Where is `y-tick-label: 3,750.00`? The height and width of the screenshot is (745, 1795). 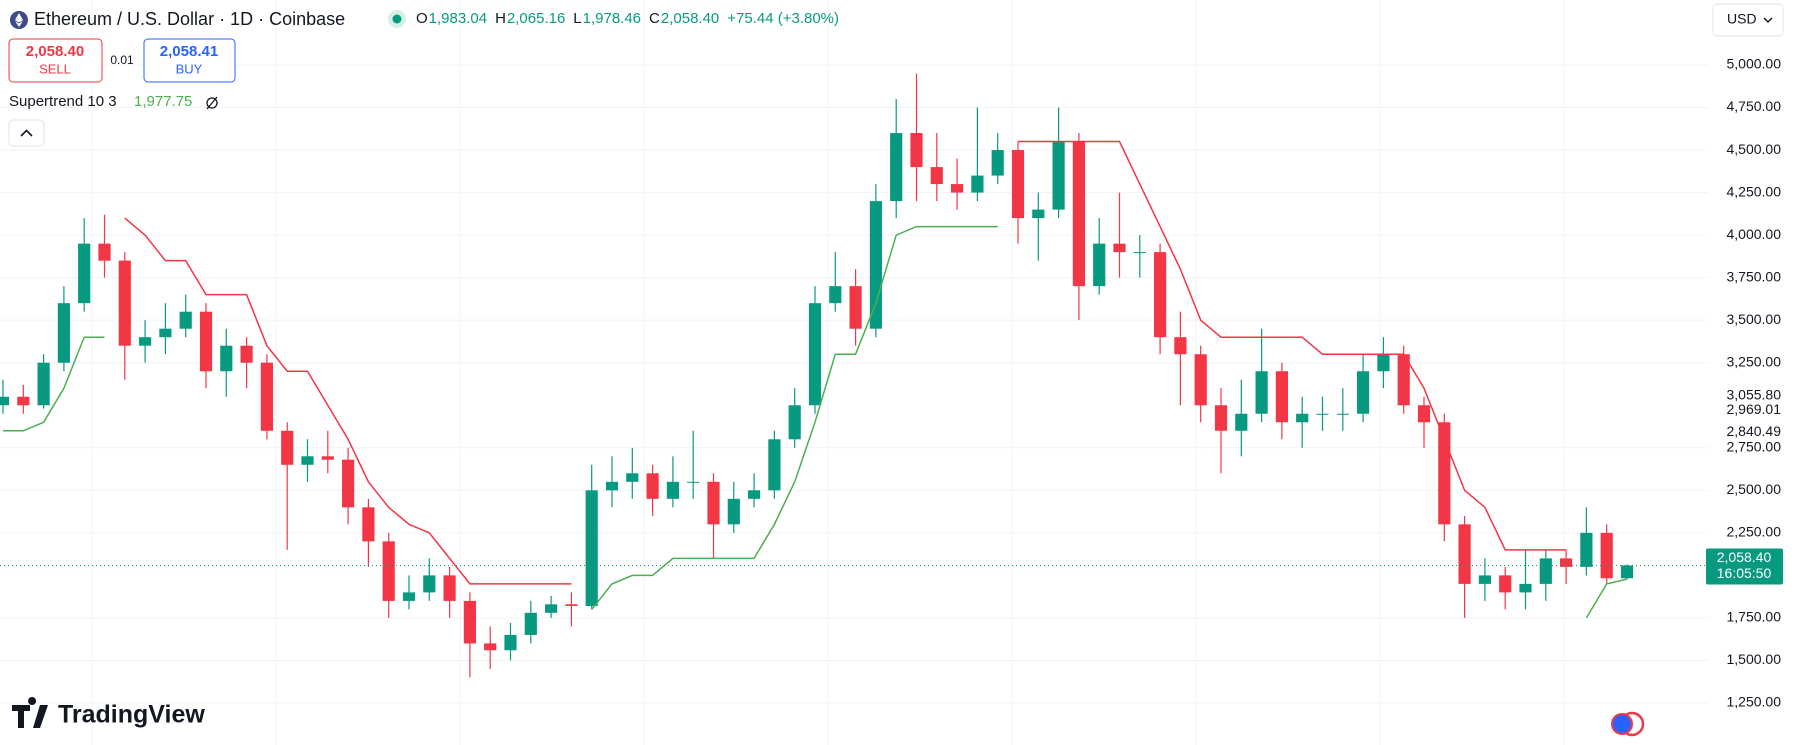 y-tick-label: 3,750.00 is located at coordinates (1754, 276).